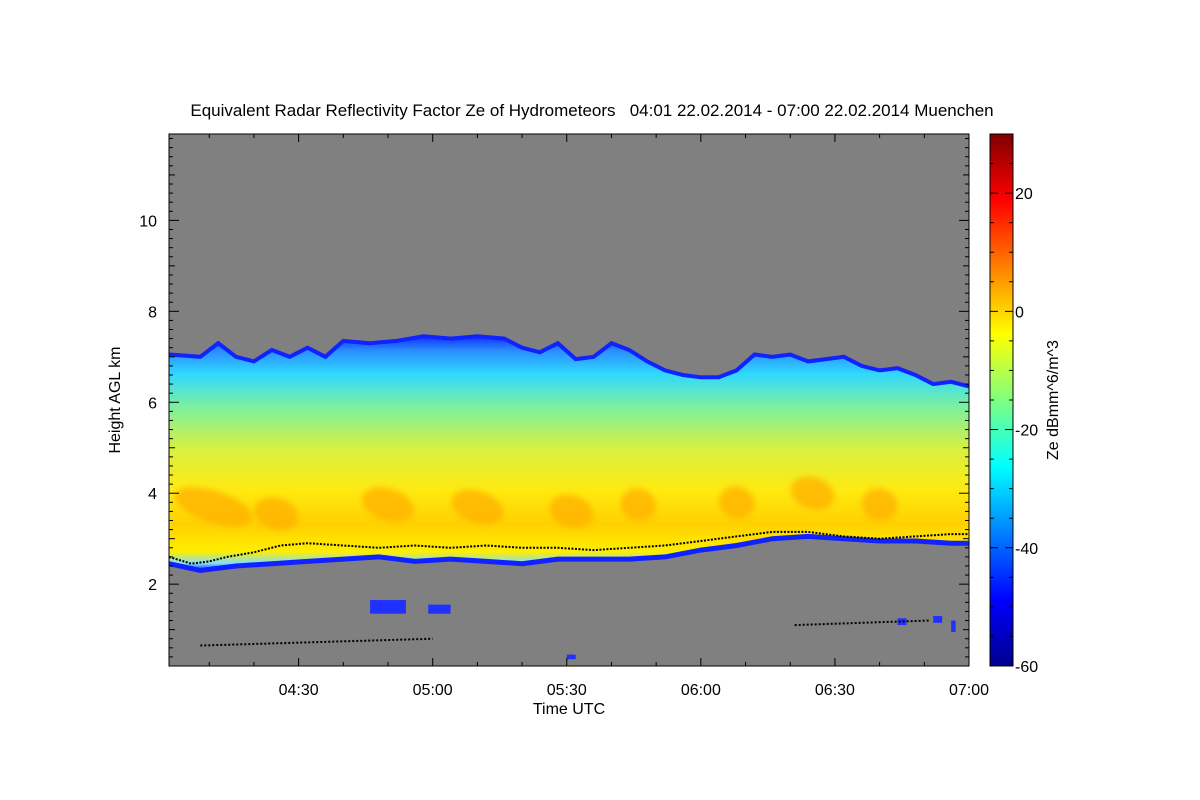  Describe the element at coordinates (1026, 431) in the screenshot. I see `colorbar-tick-label: -20` at that location.